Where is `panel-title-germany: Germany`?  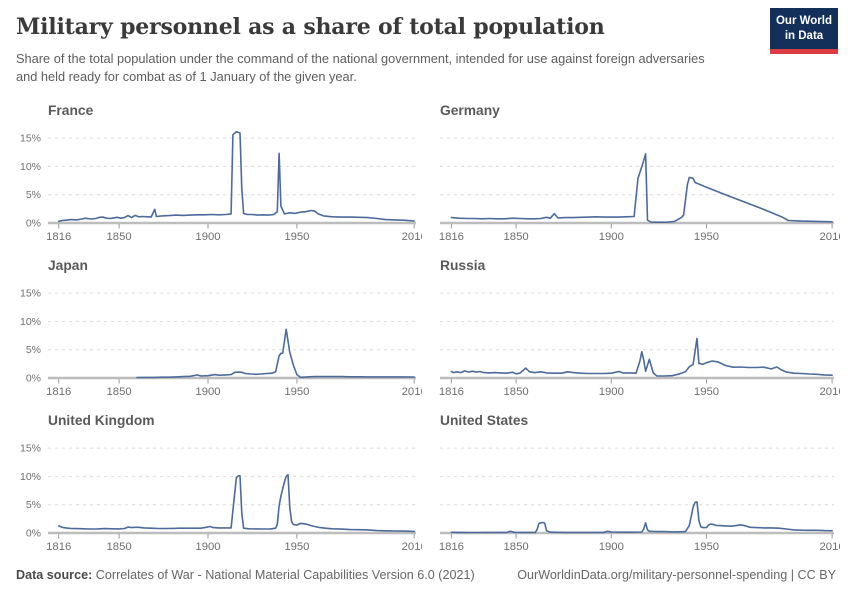 panel-title-germany: Germany is located at coordinates (470, 110).